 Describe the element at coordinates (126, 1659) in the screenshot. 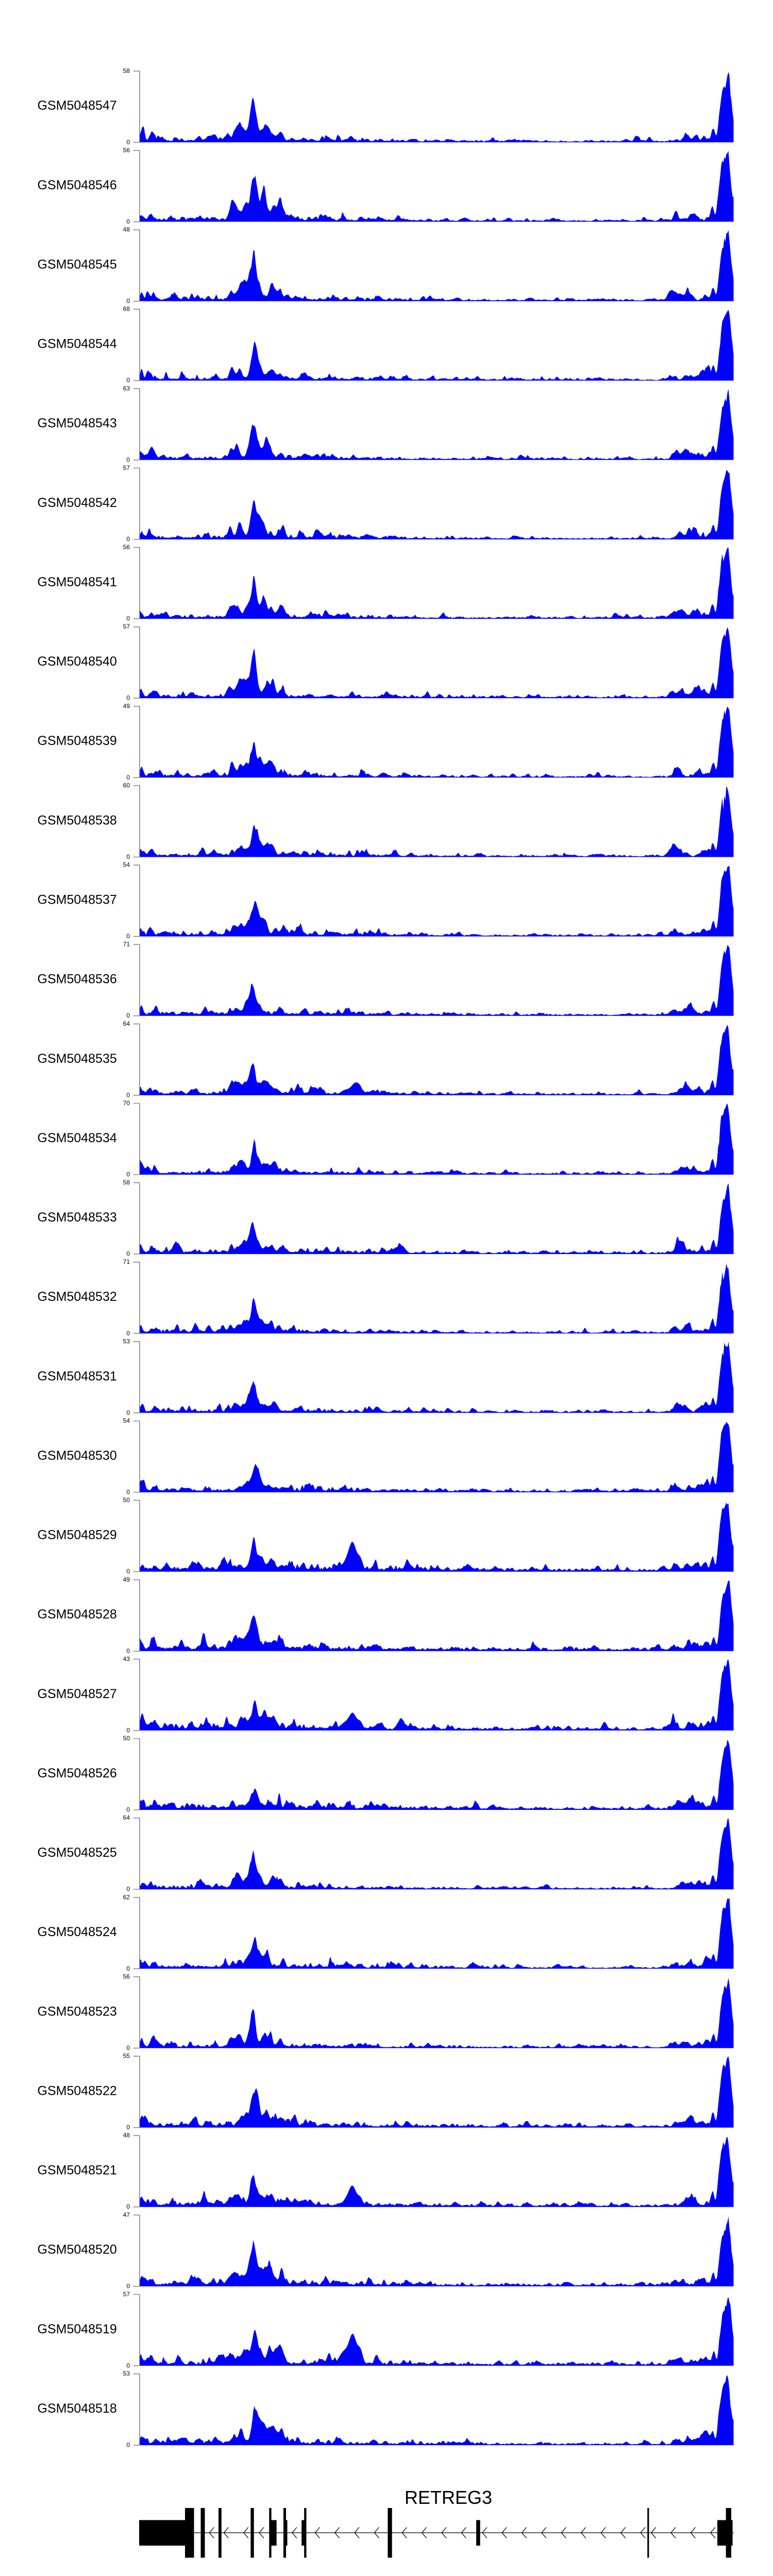

I see `svg-text: 43` at that location.